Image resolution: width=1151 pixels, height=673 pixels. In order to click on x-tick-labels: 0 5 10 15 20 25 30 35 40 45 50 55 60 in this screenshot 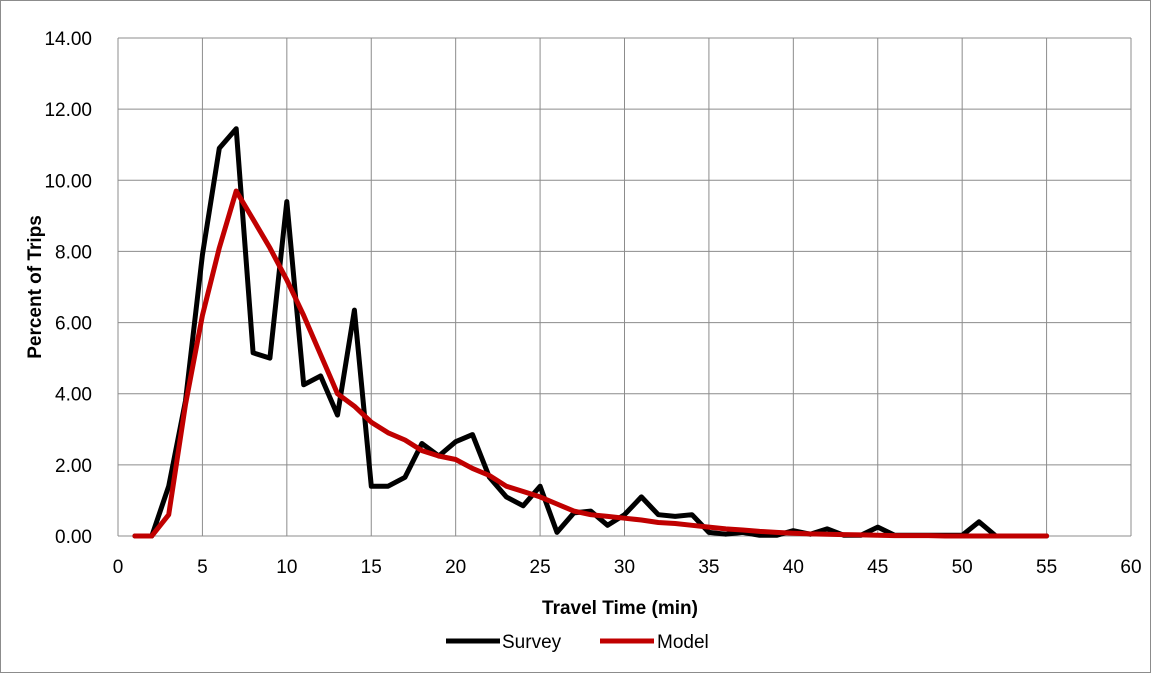, I will do `click(627, 567)`.